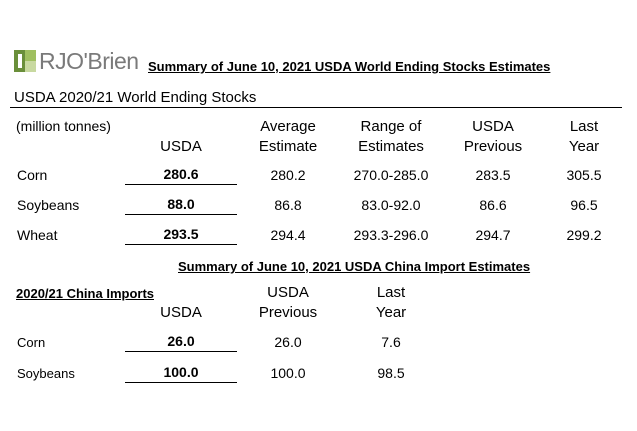 This screenshot has height=431, width=637. Describe the element at coordinates (391, 373) in the screenshot. I see `china-value-last-year-soybeans: 98.5` at that location.